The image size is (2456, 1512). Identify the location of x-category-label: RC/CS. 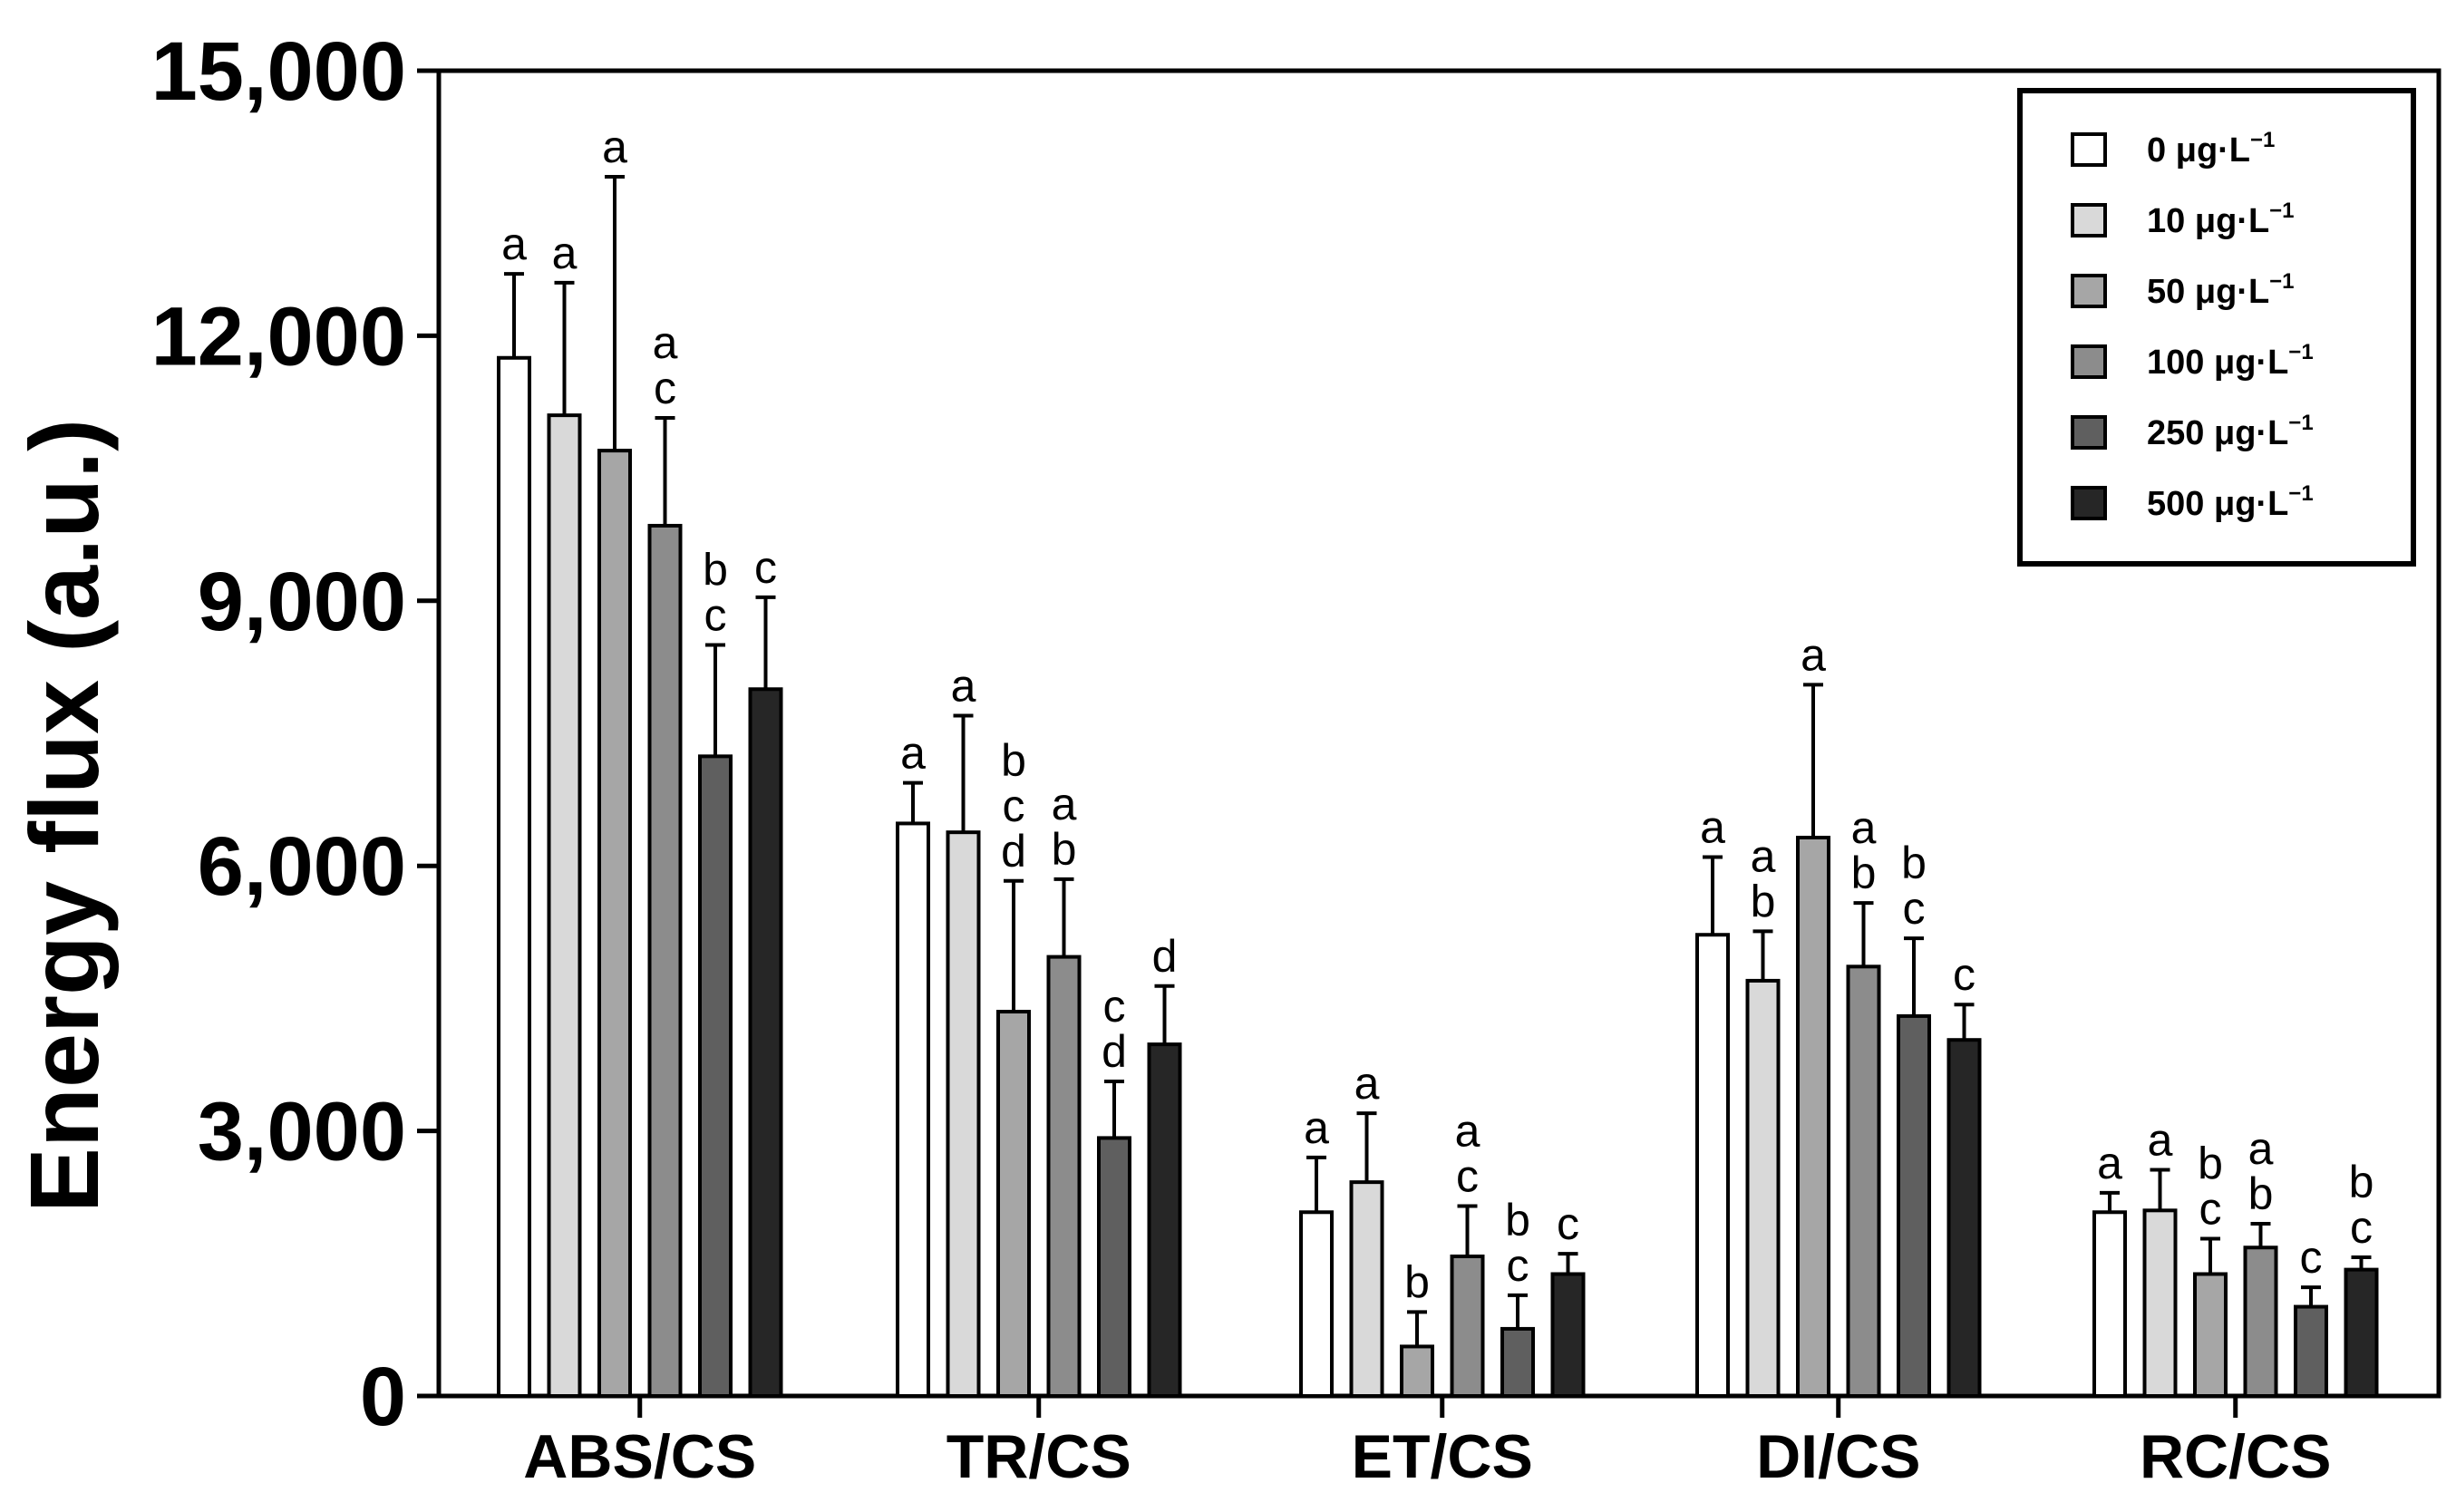
(2236, 1457).